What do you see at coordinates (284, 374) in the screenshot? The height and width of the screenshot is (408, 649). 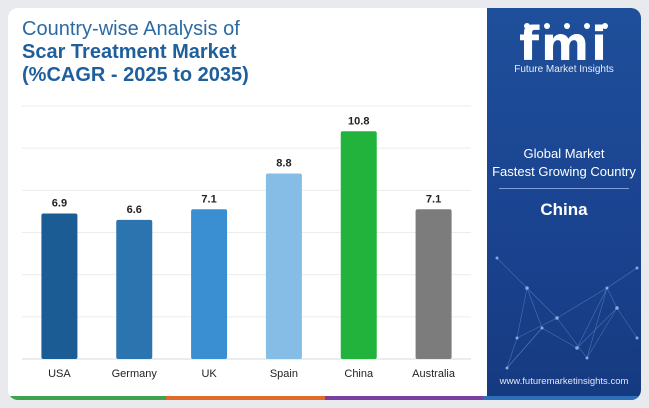 I see `category-label-spain: Spain` at bounding box center [284, 374].